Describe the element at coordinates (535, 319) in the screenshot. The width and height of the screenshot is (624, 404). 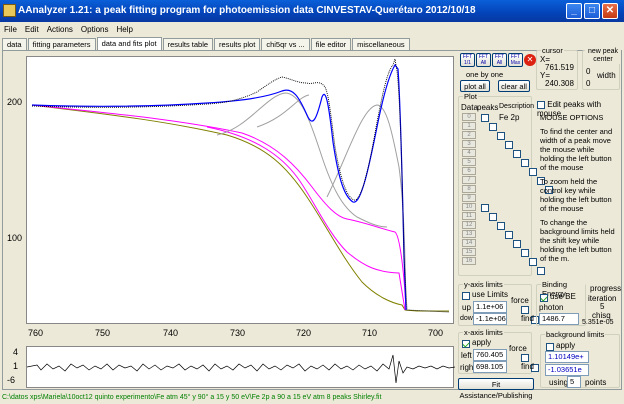
I see `y-find-checkbox` at that location.